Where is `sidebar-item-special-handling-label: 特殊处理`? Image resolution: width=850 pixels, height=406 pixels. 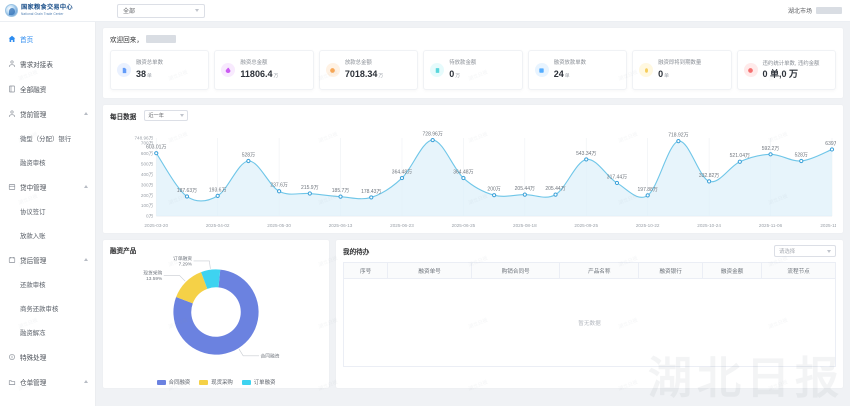 sidebar-item-special-handling-label: 特殊处理 is located at coordinates (33, 358).